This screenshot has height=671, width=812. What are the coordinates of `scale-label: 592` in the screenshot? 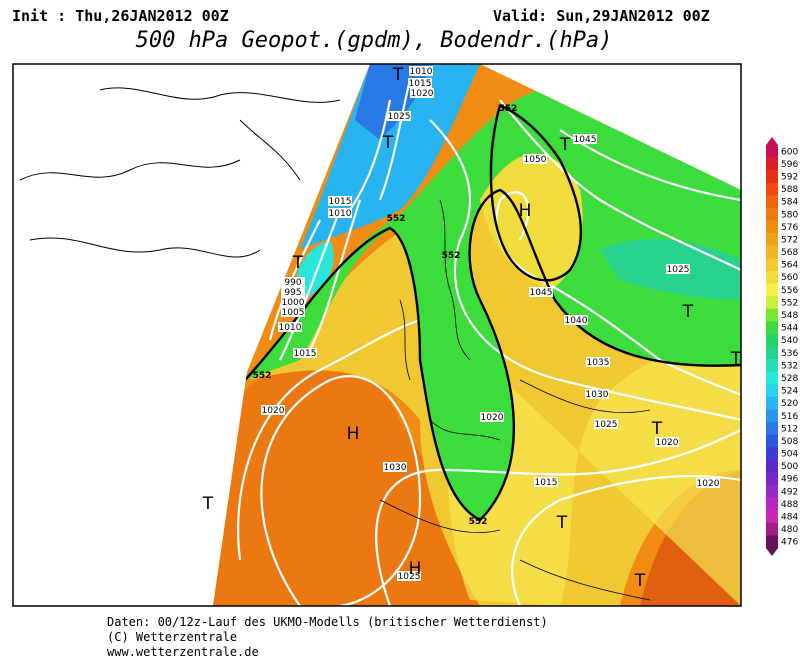 It's located at (789, 177).